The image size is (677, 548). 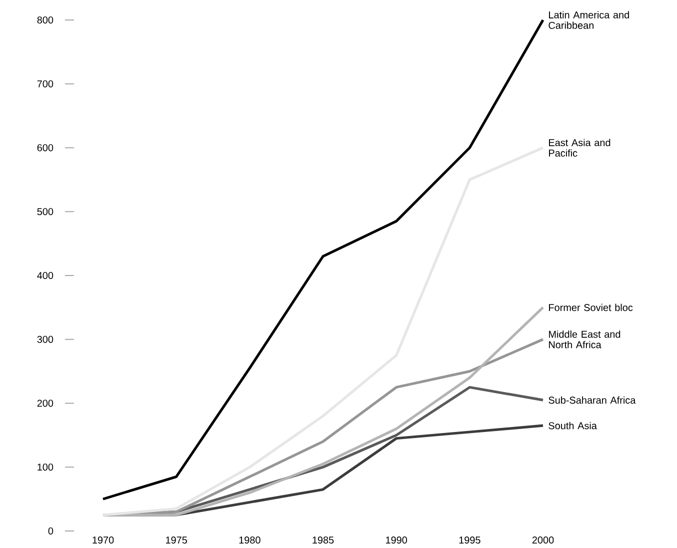 What do you see at coordinates (588, 20) in the screenshot?
I see `series-label: Latin America and Caribbean` at bounding box center [588, 20].